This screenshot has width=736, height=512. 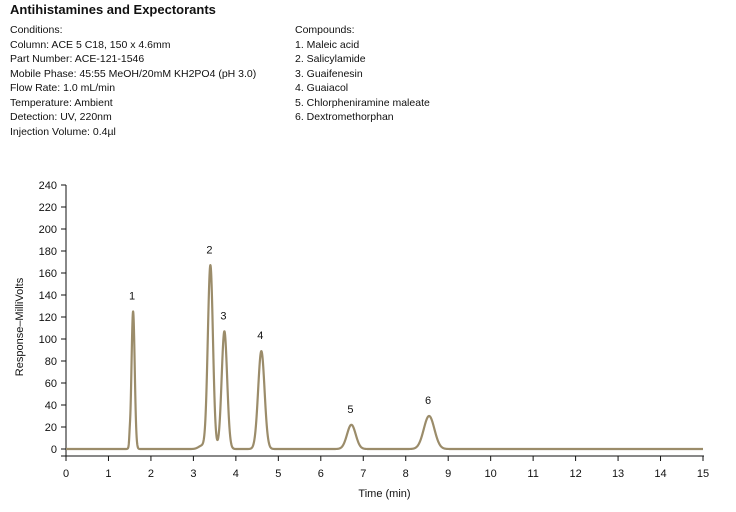 What do you see at coordinates (193, 474) in the screenshot?
I see `x-tick-label: 3` at bounding box center [193, 474].